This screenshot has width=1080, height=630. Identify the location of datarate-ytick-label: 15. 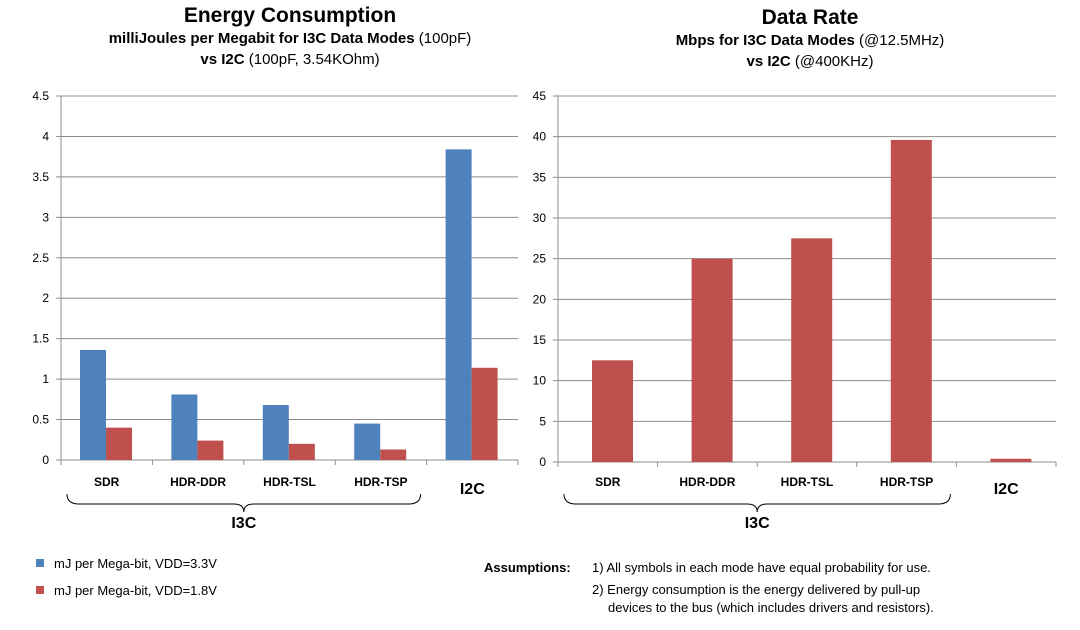
(540, 340).